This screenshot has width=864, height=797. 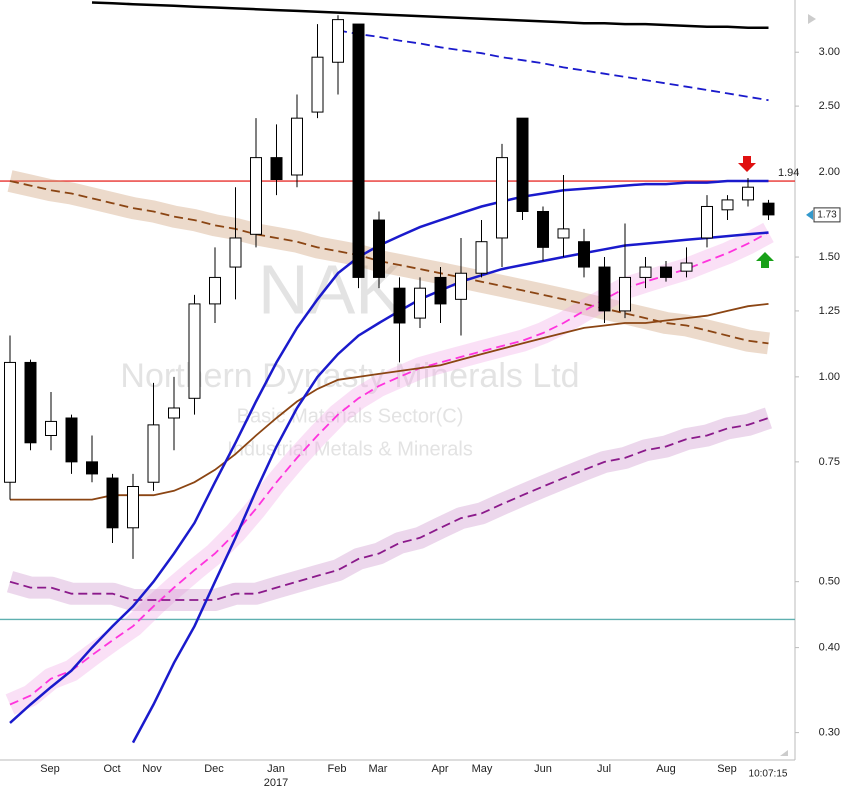 What do you see at coordinates (276, 783) in the screenshot?
I see `year-label: 2017` at bounding box center [276, 783].